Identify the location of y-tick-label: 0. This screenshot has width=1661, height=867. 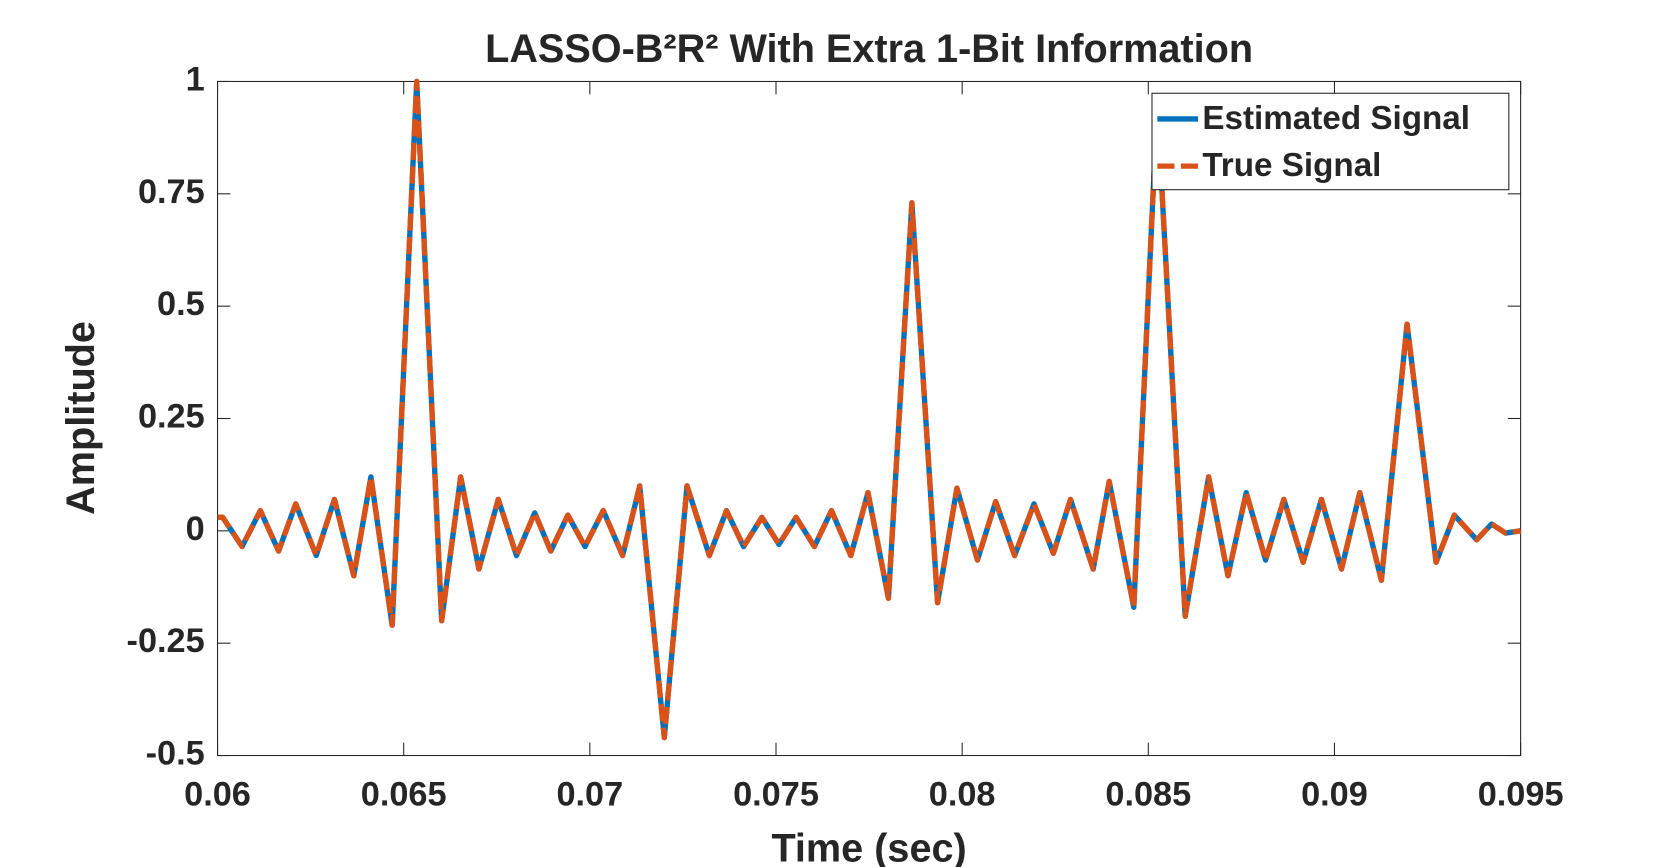
(195, 529).